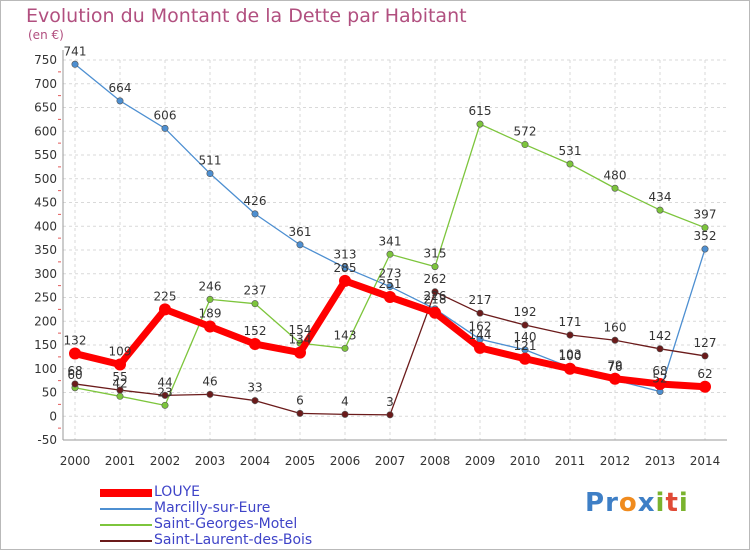 This screenshot has height=550, width=750. I want to click on data-label: 192, so click(525, 312).